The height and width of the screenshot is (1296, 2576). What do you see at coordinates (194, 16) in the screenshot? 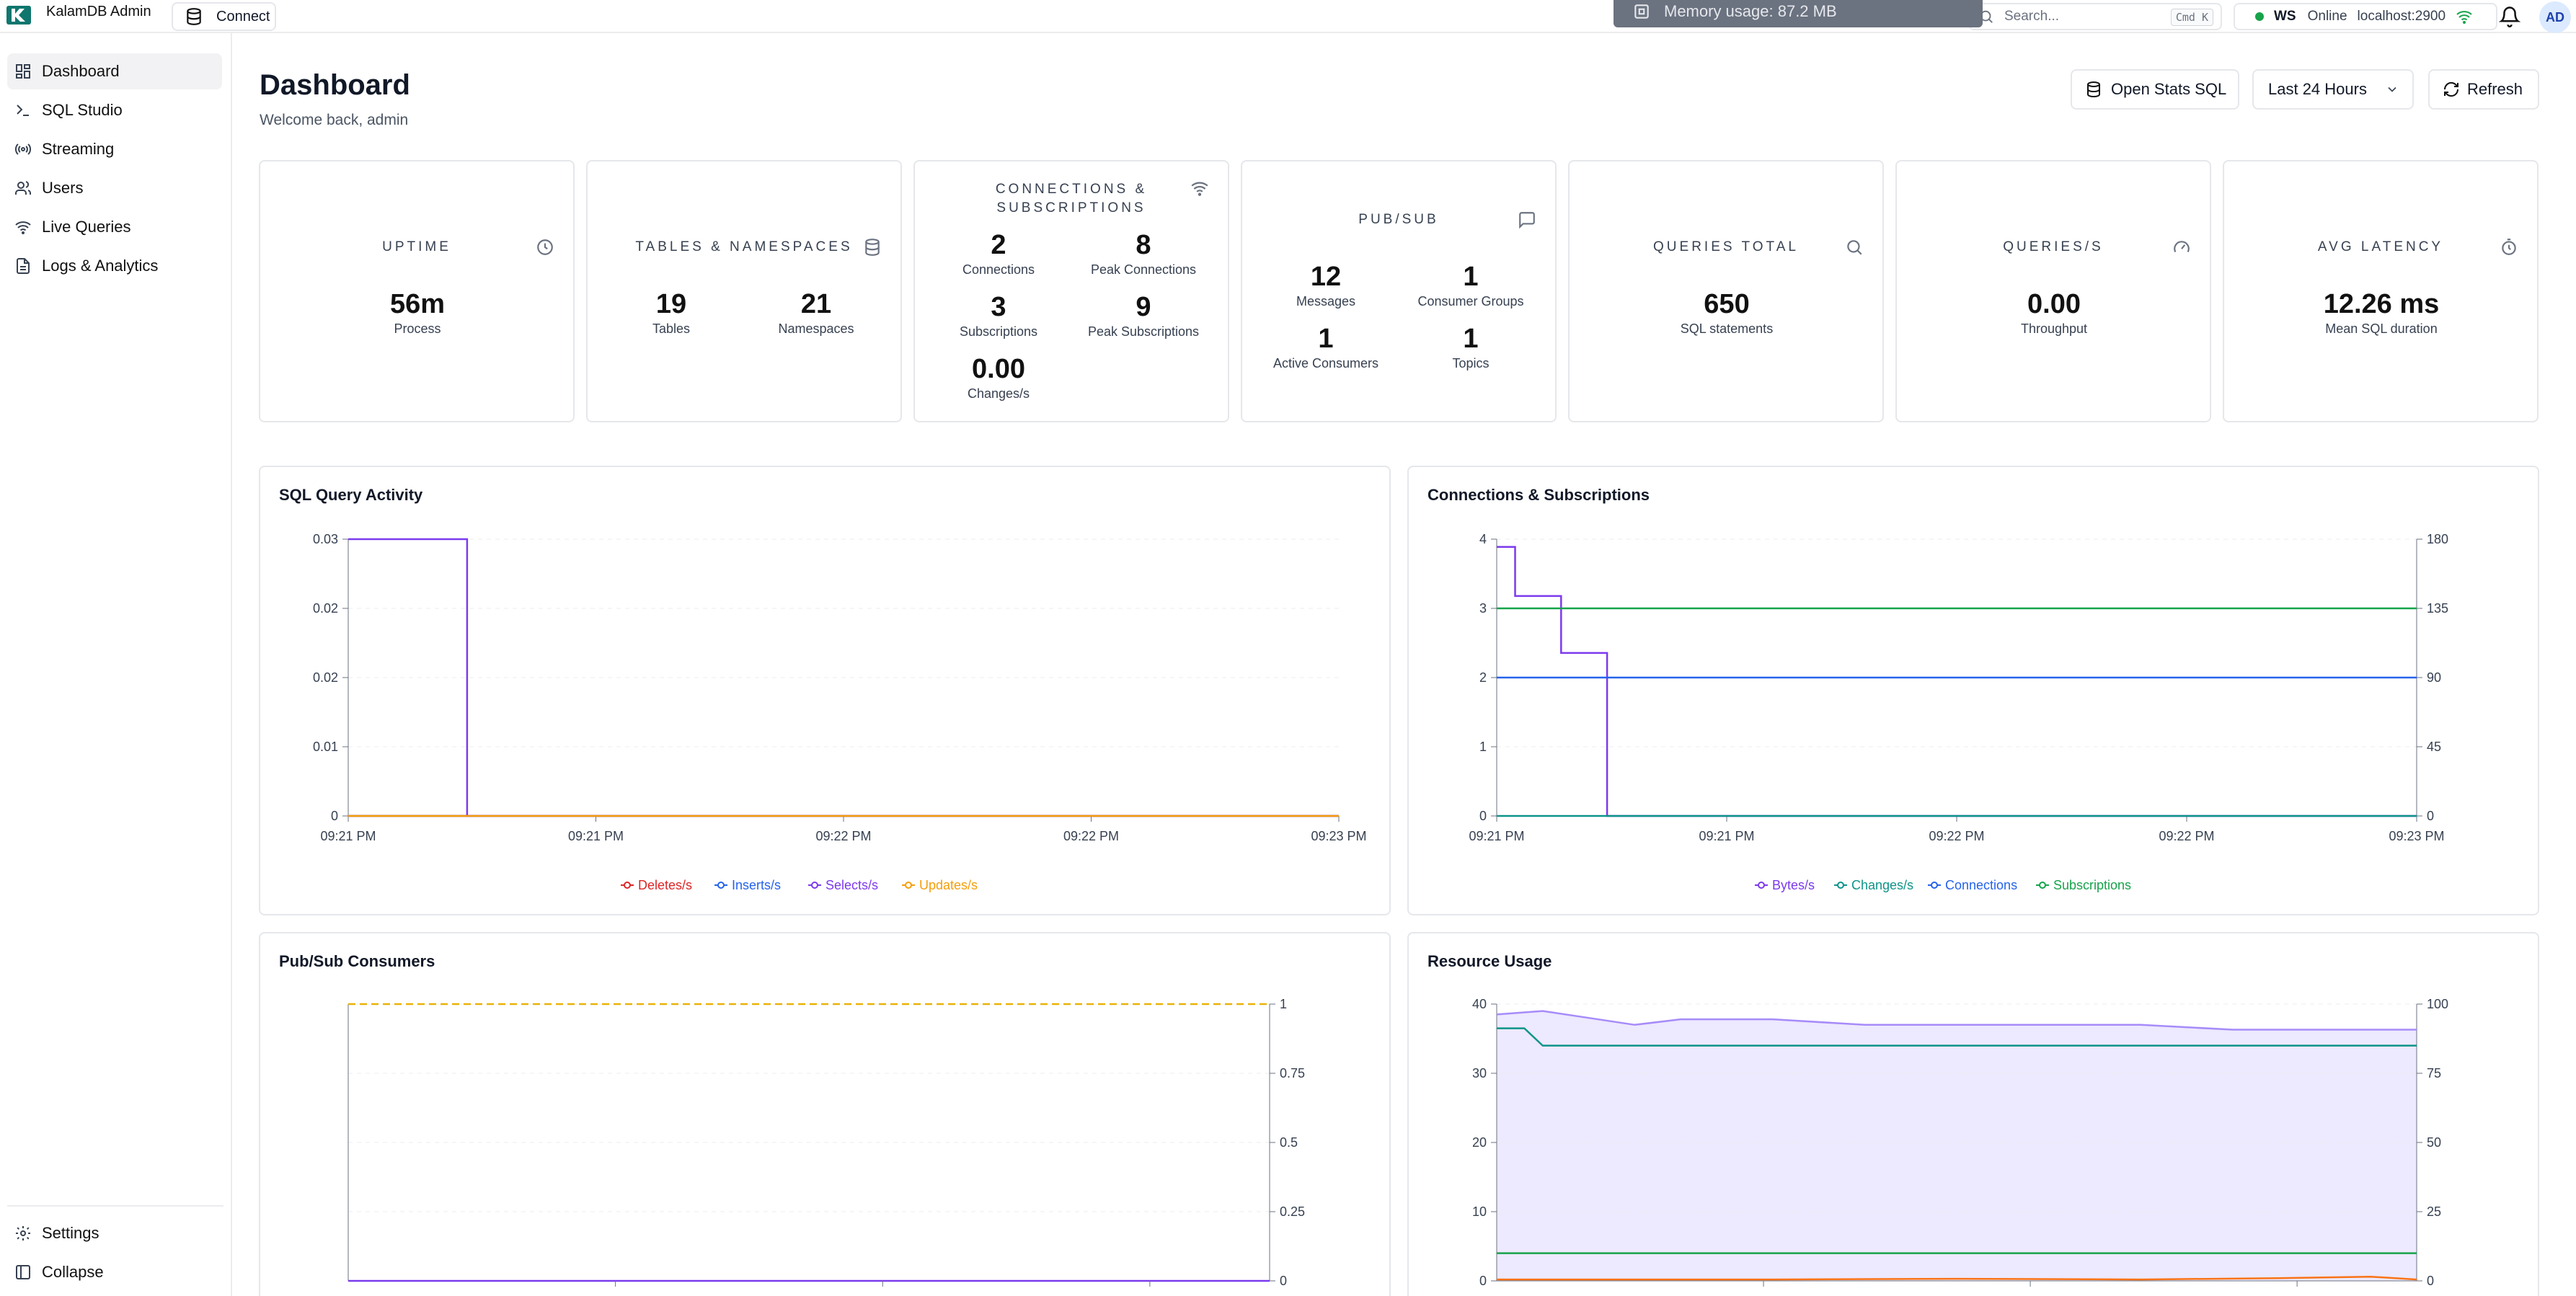
I see `database-icon` at bounding box center [194, 16].